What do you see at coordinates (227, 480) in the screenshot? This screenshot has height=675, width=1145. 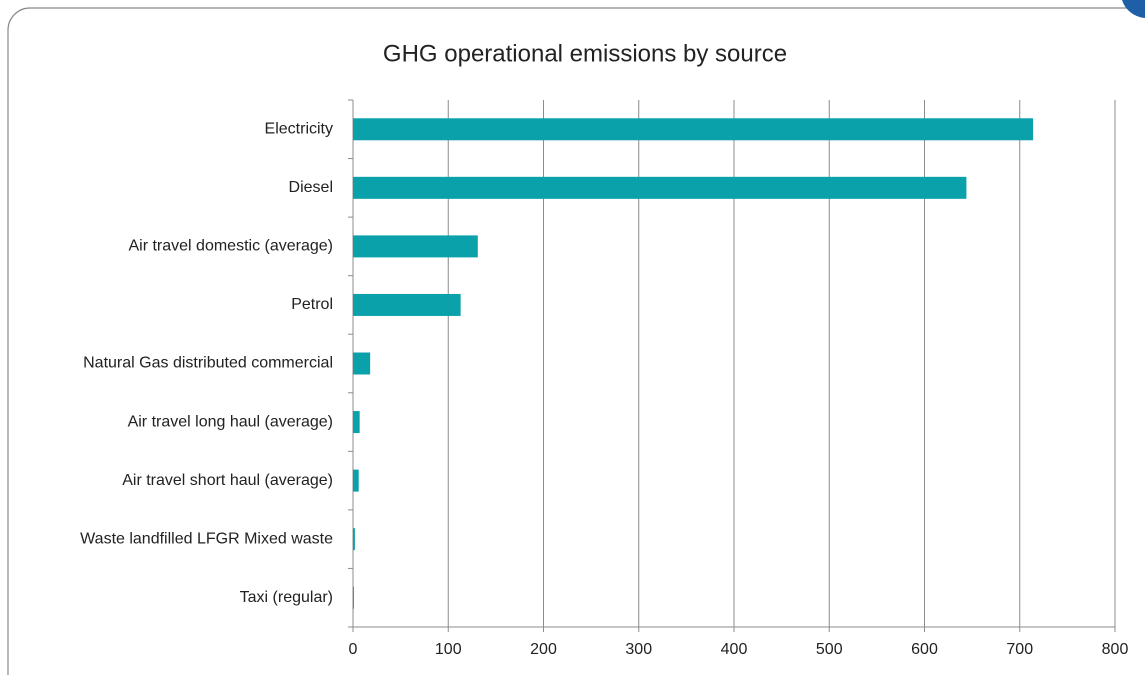 I see `y-tick-label: Air travel short haul (average)` at bounding box center [227, 480].